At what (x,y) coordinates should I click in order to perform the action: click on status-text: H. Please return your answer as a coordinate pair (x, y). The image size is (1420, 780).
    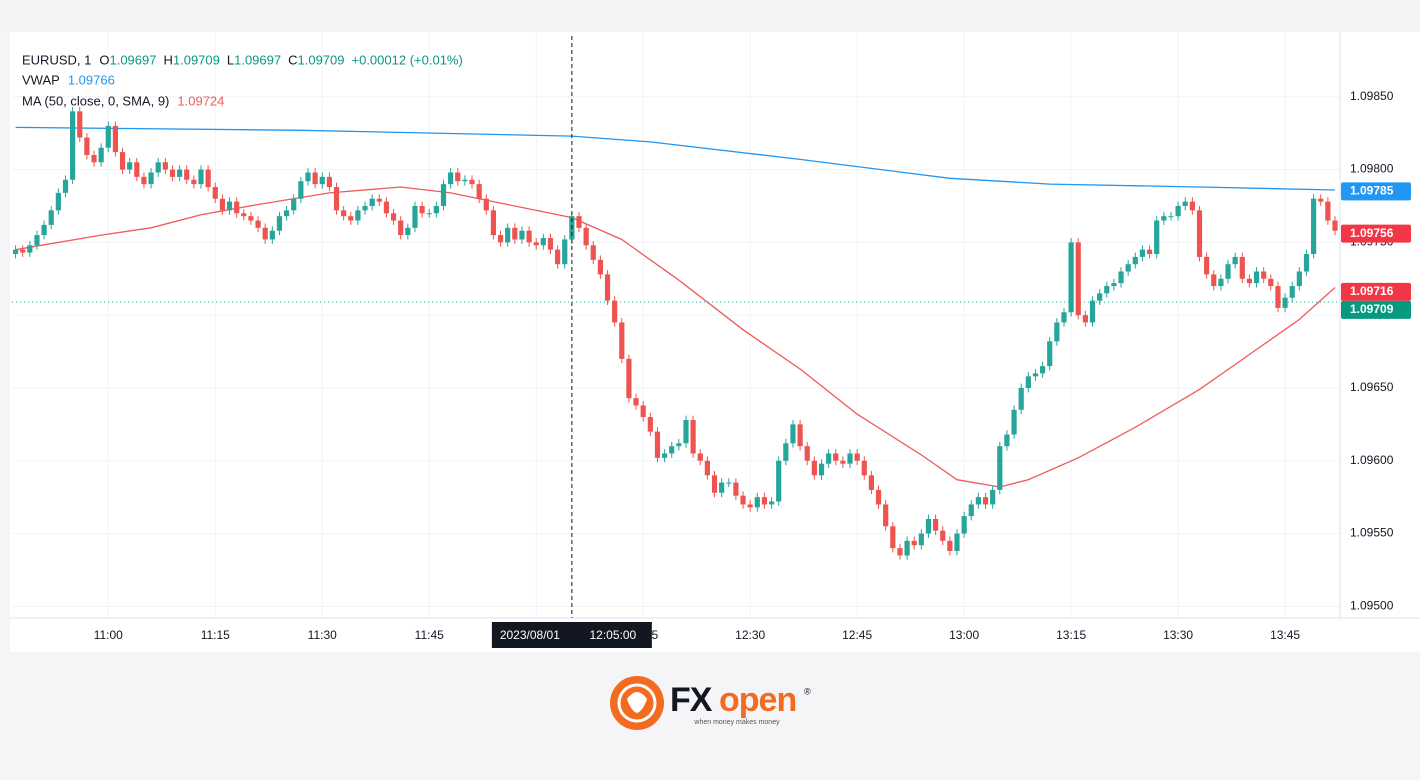
    Looking at the image, I should click on (167, 59).